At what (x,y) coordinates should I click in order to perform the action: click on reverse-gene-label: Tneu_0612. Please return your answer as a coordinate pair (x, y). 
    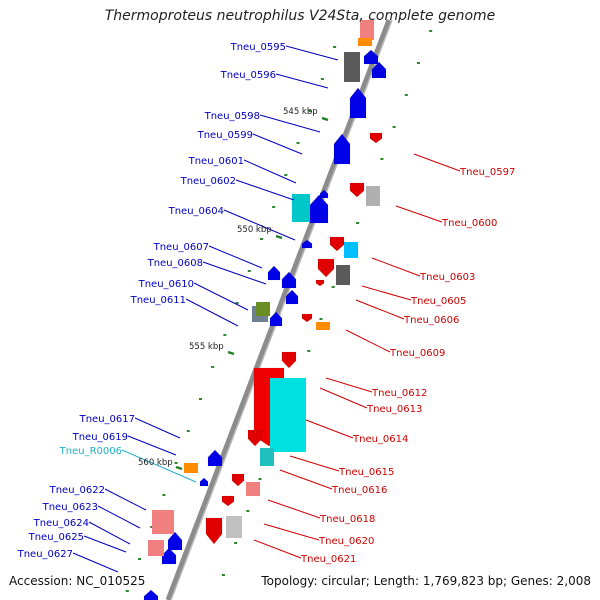
    Looking at the image, I should click on (399, 393).